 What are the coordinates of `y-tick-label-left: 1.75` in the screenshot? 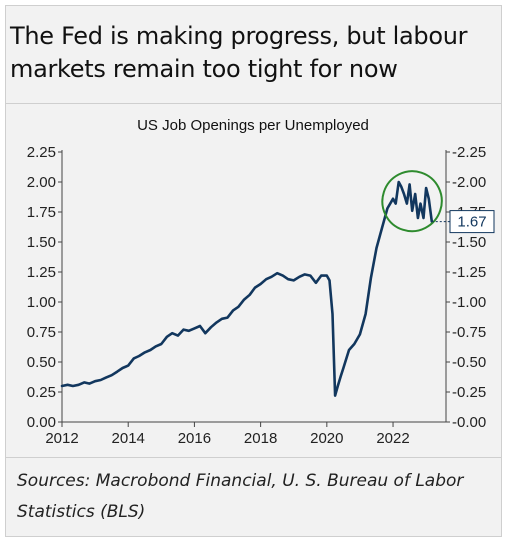 It's located at (41, 212).